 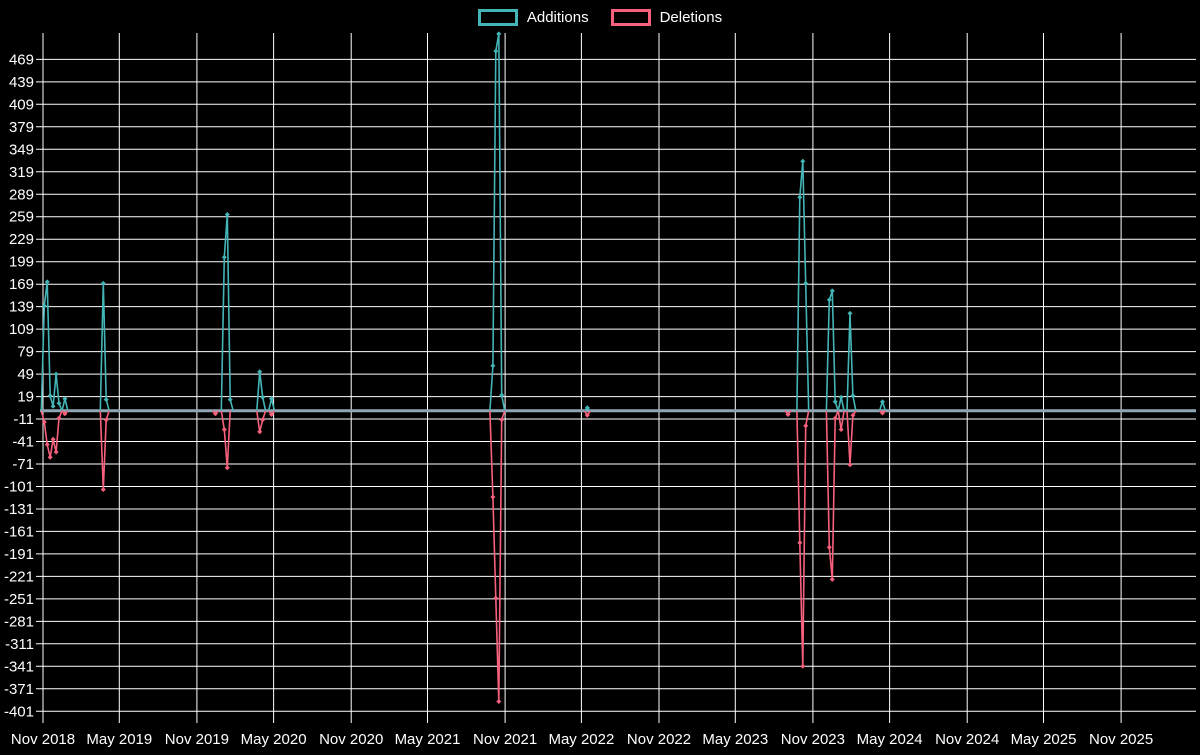 I want to click on svg-text: May 2022, so click(x=581, y=739).